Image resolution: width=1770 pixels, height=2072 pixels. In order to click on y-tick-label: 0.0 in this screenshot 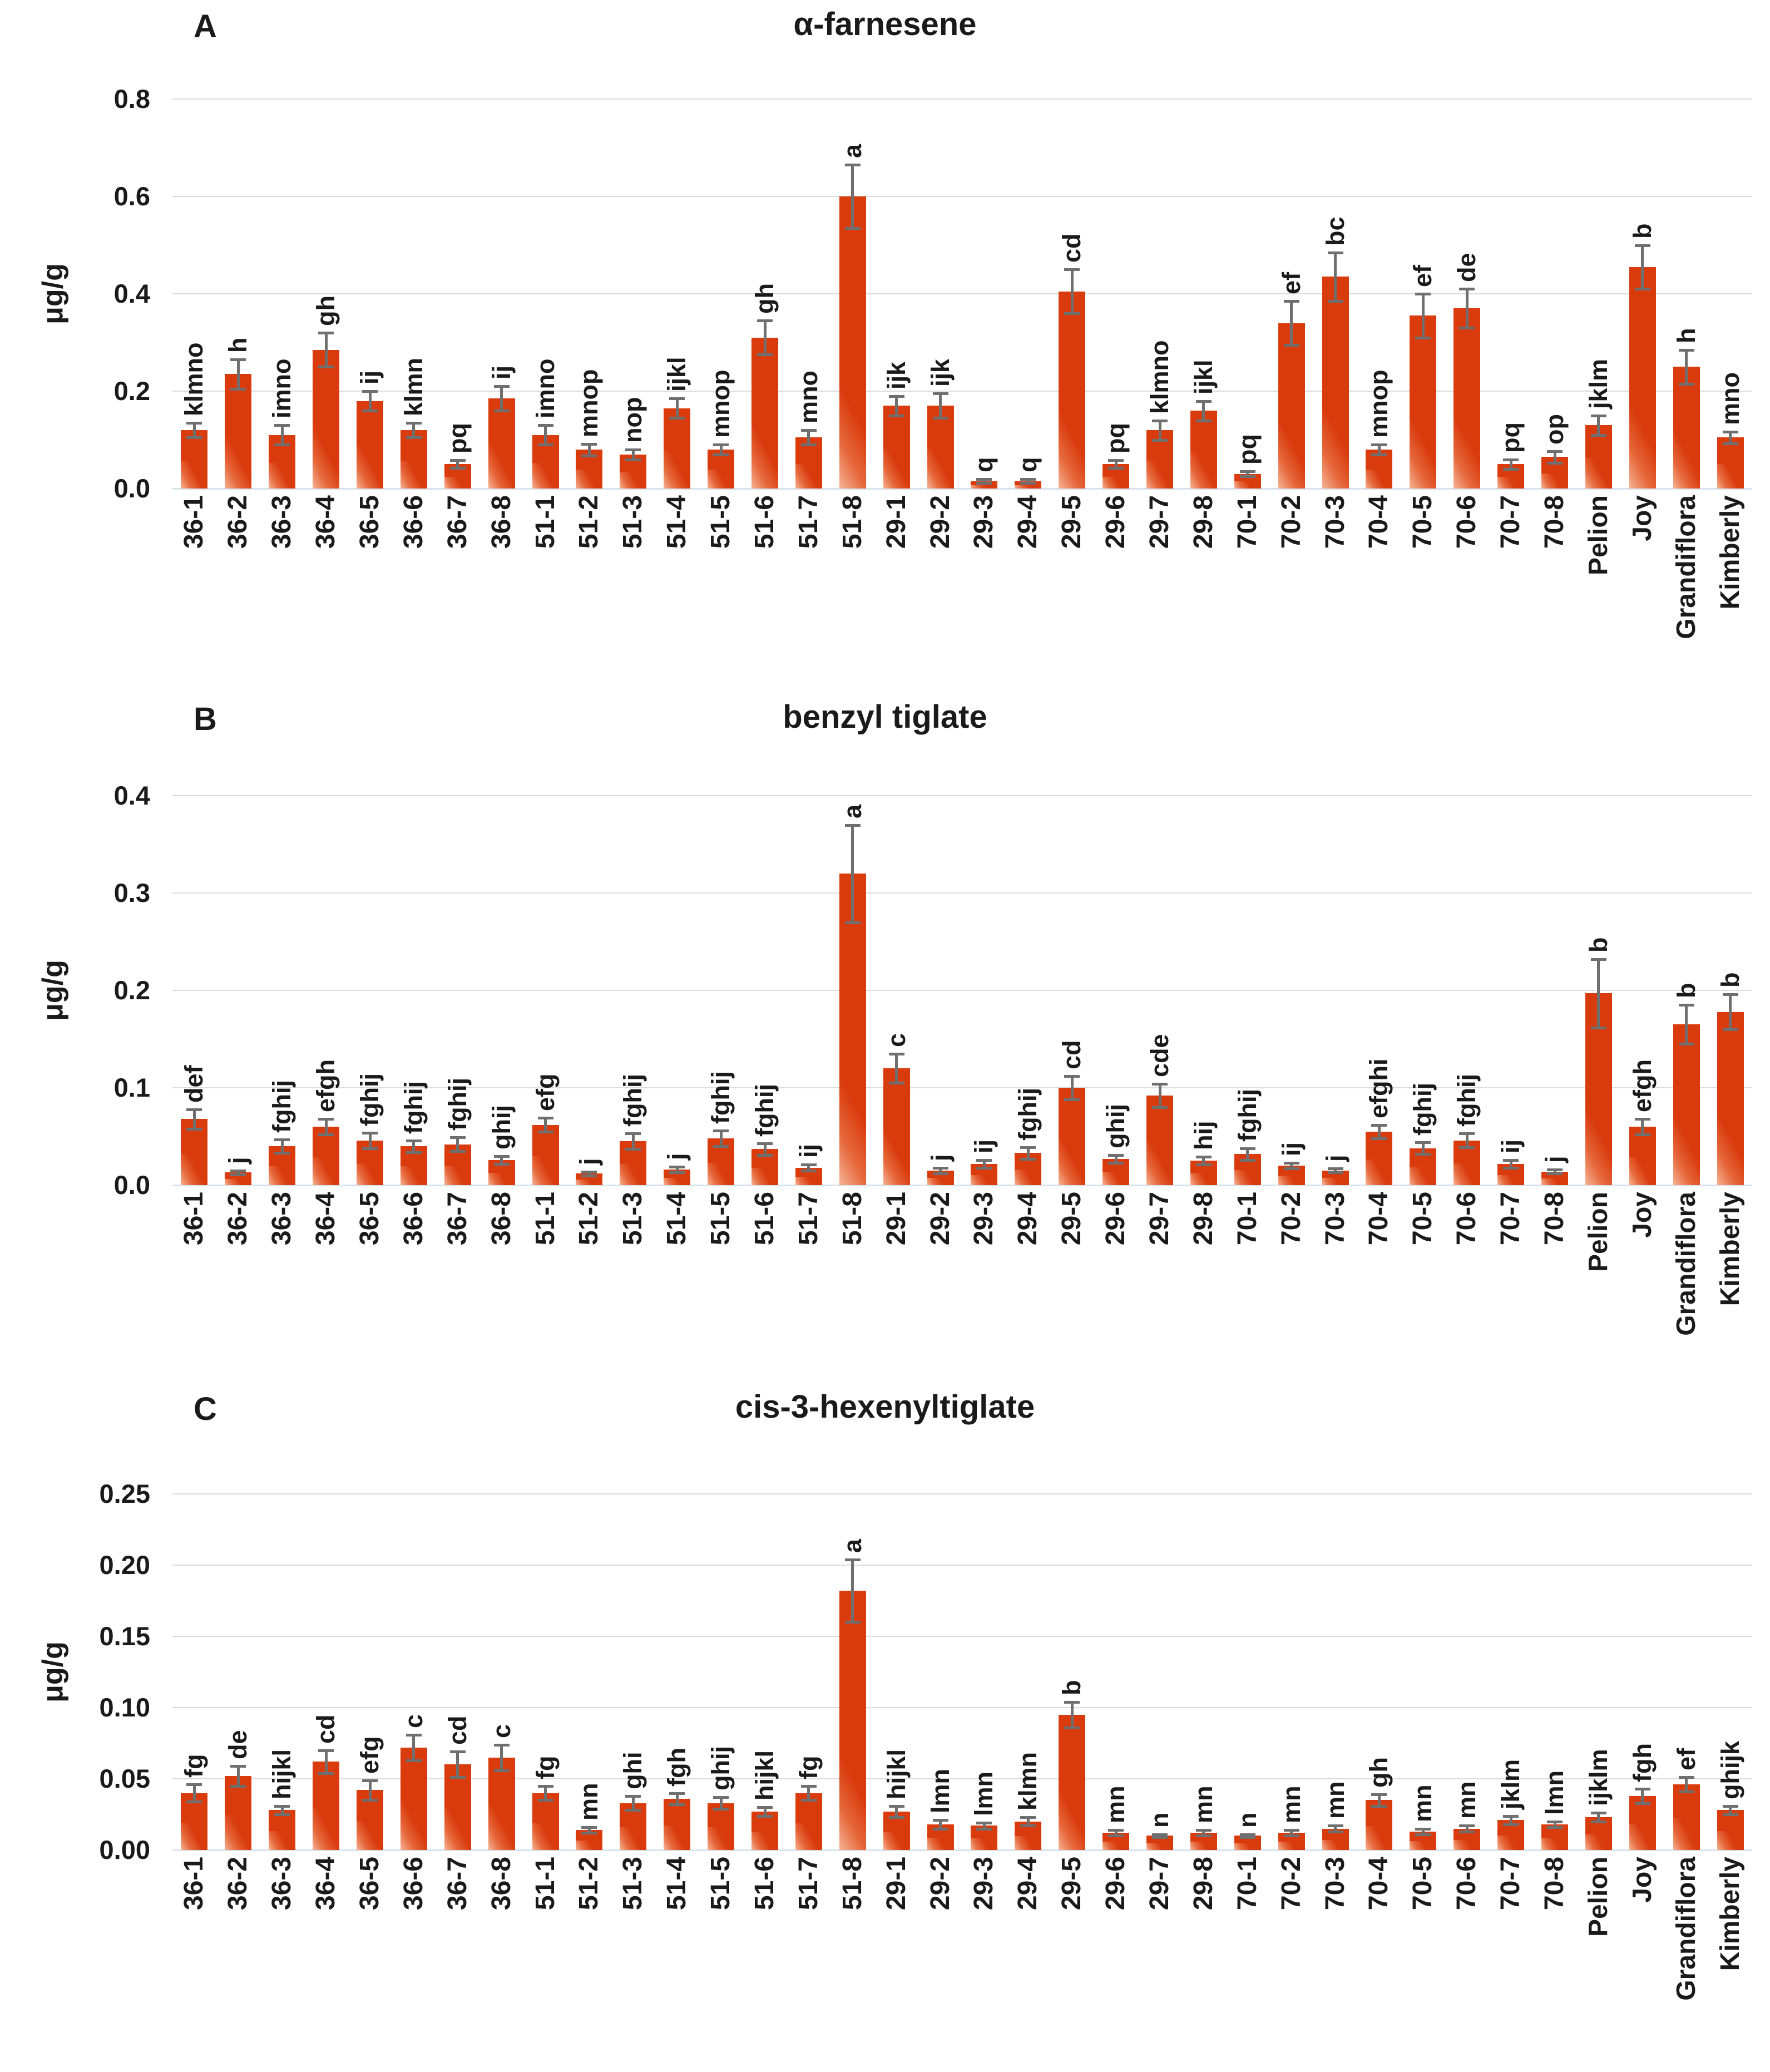, I will do `click(131, 1185)`.